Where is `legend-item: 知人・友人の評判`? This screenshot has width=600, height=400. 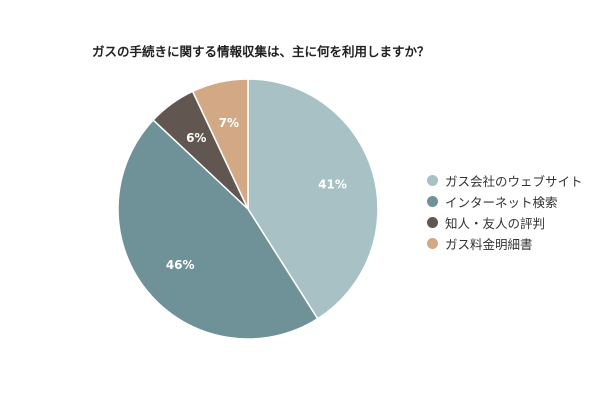
legend-item: 知人・友人の評判 is located at coordinates (505, 222).